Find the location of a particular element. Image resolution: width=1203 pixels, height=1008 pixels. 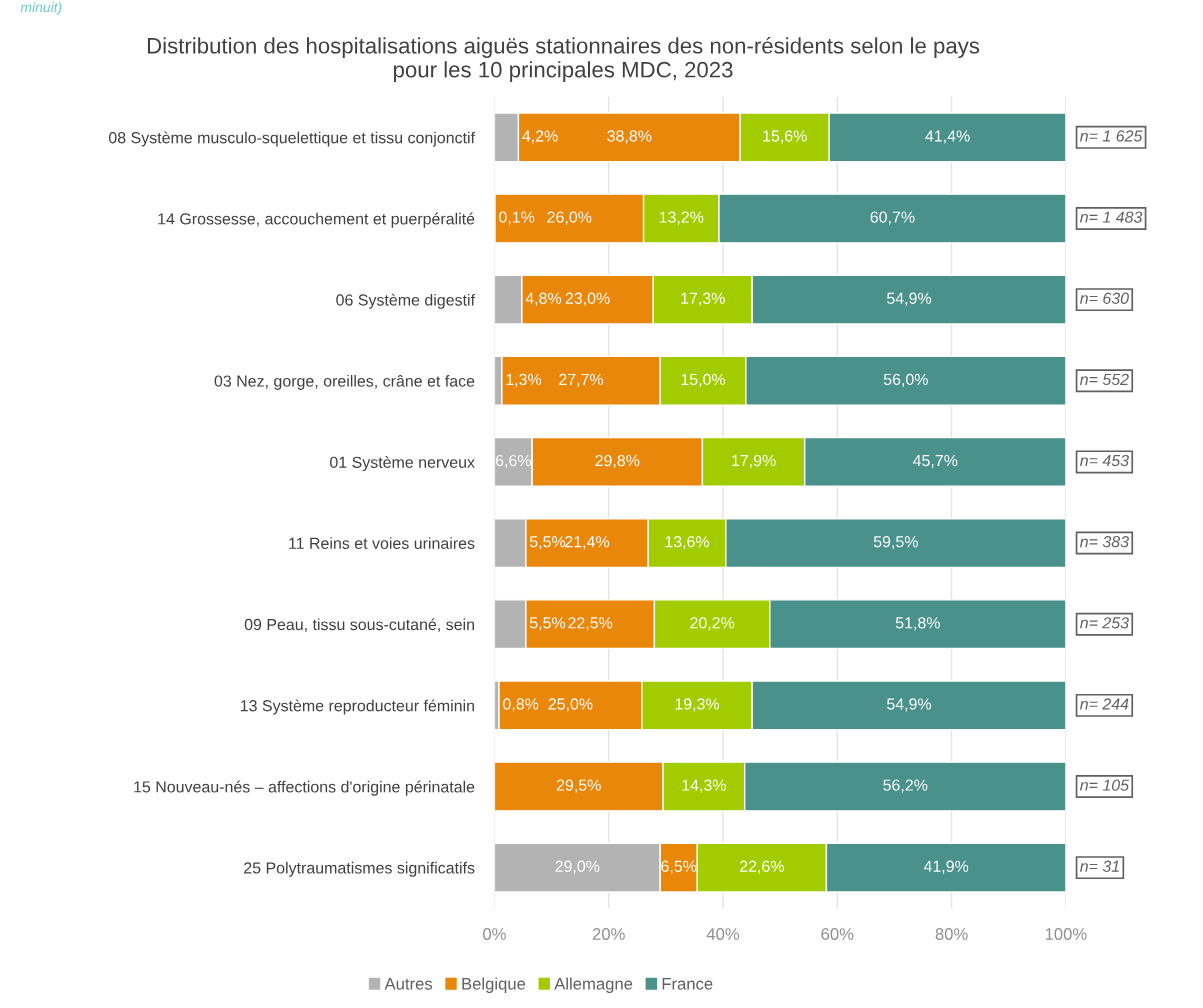

text: minuit) is located at coordinates (41, 8).